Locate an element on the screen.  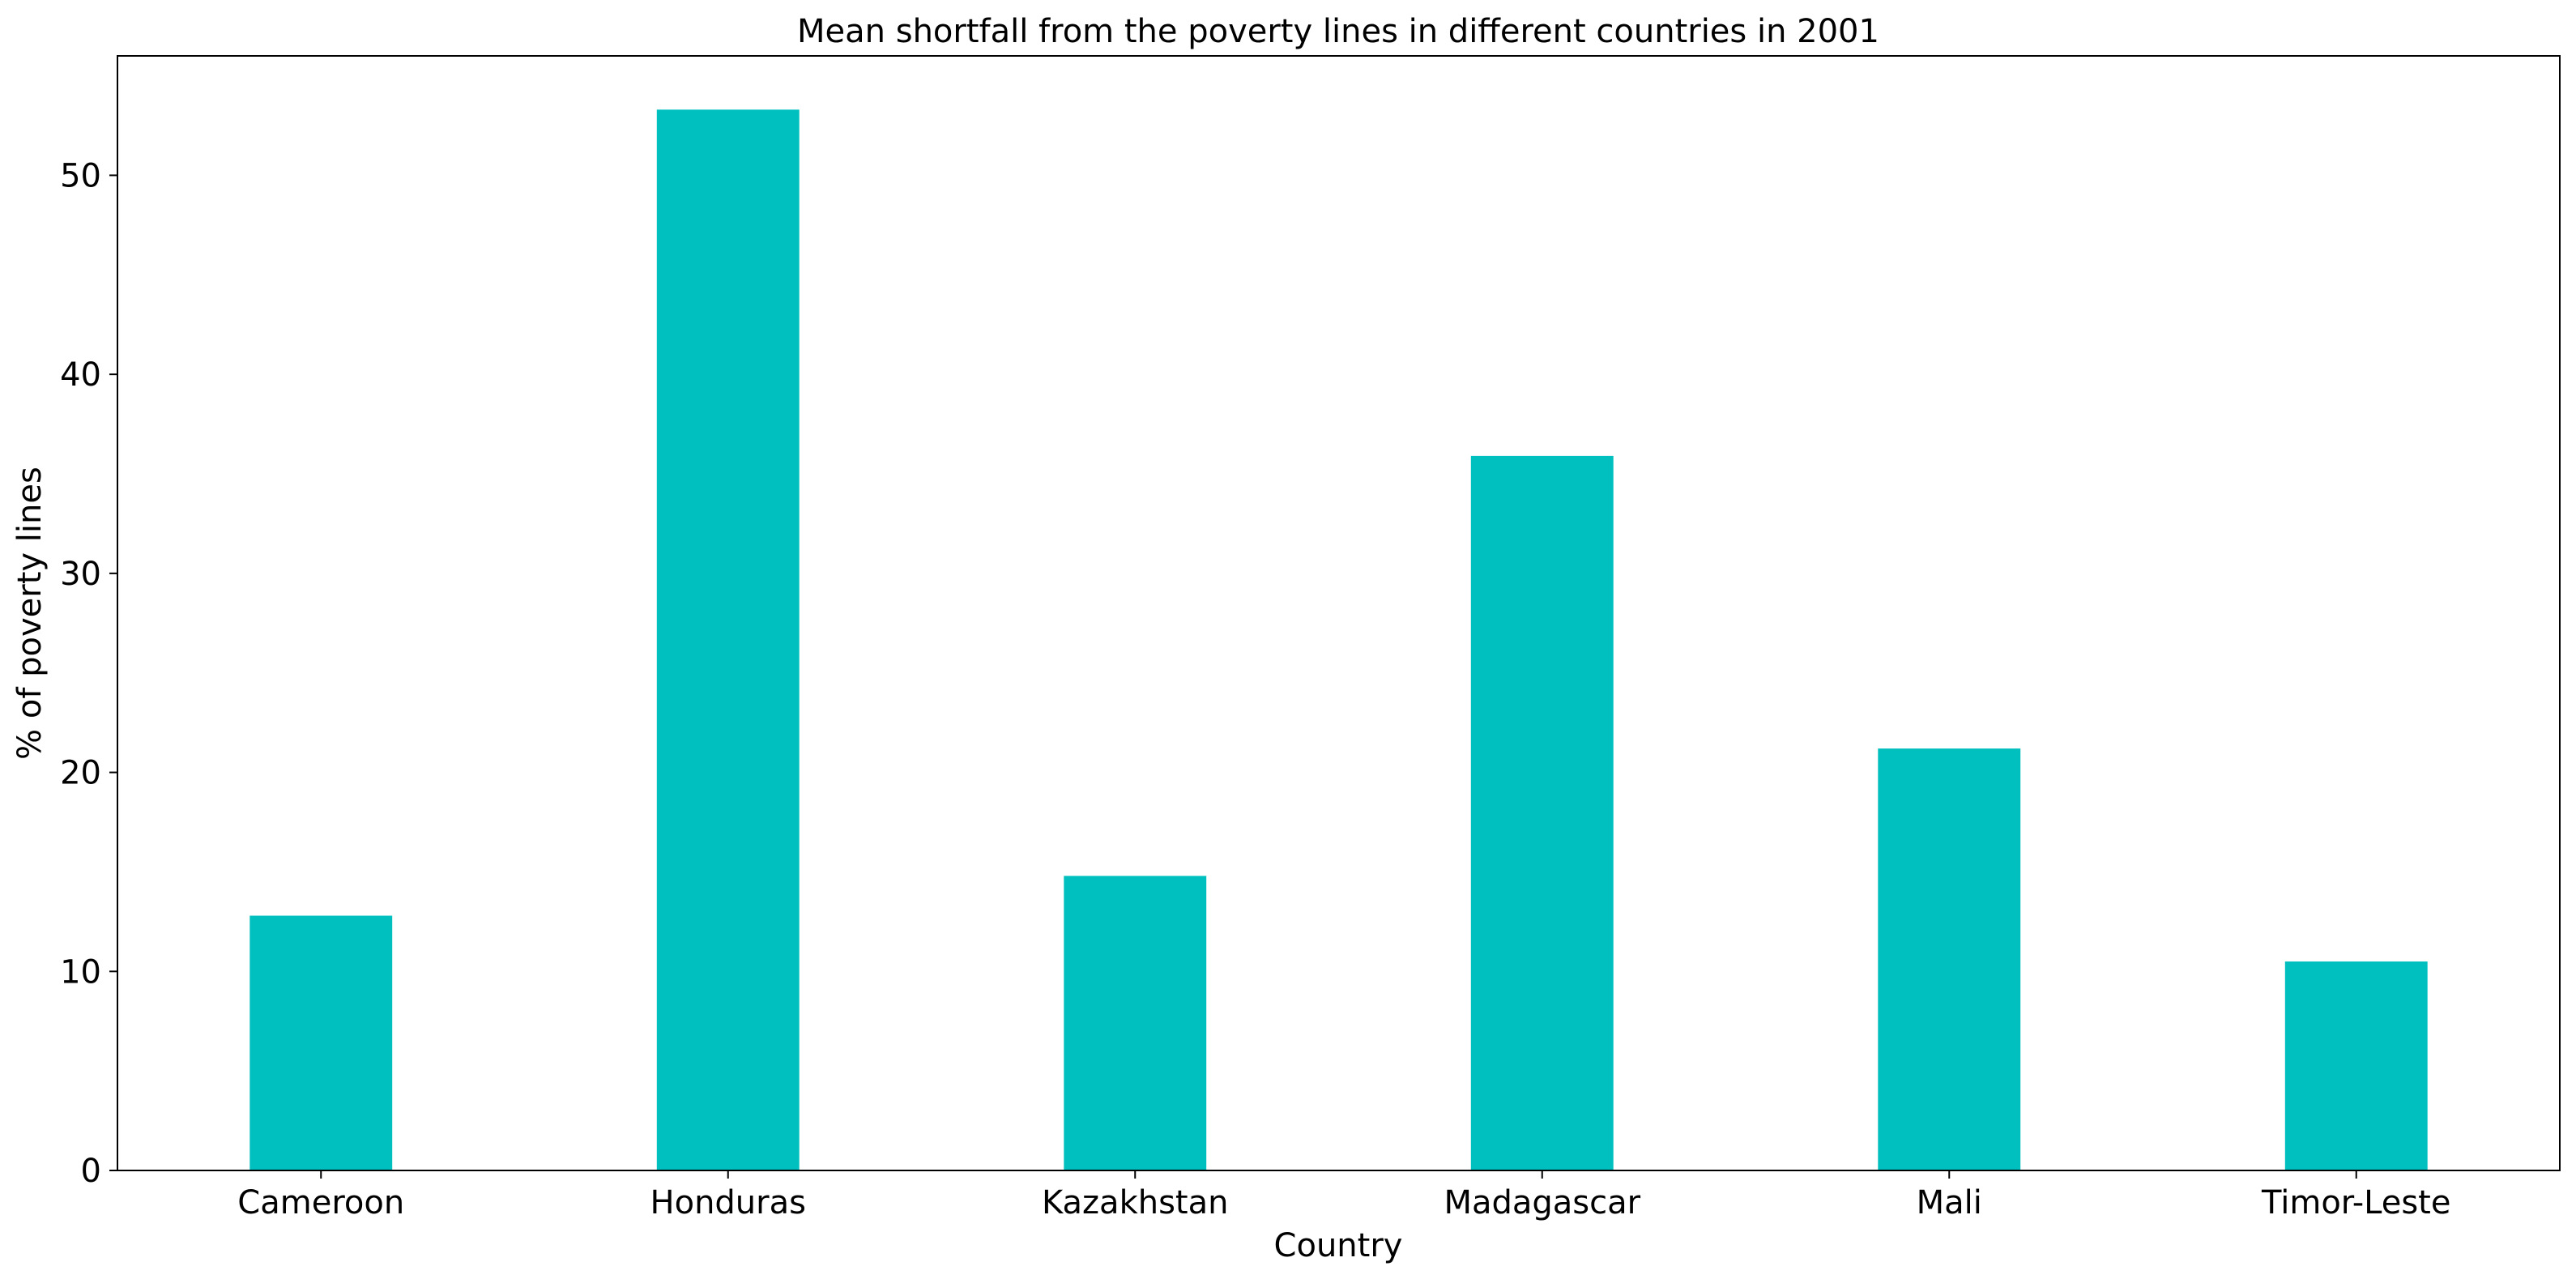
x-tick-label: Kazakhstan is located at coordinates (1135, 1202).